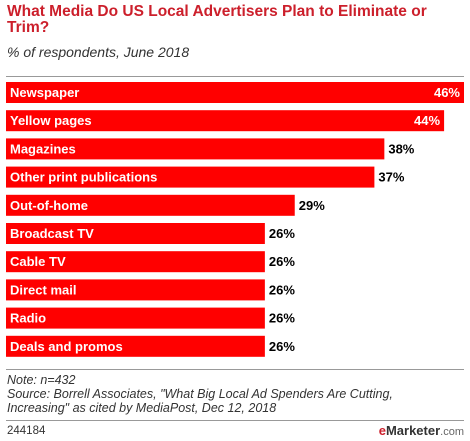 The width and height of the screenshot is (470, 441). What do you see at coordinates (235, 420) in the screenshot?
I see `footer-divider` at bounding box center [235, 420].